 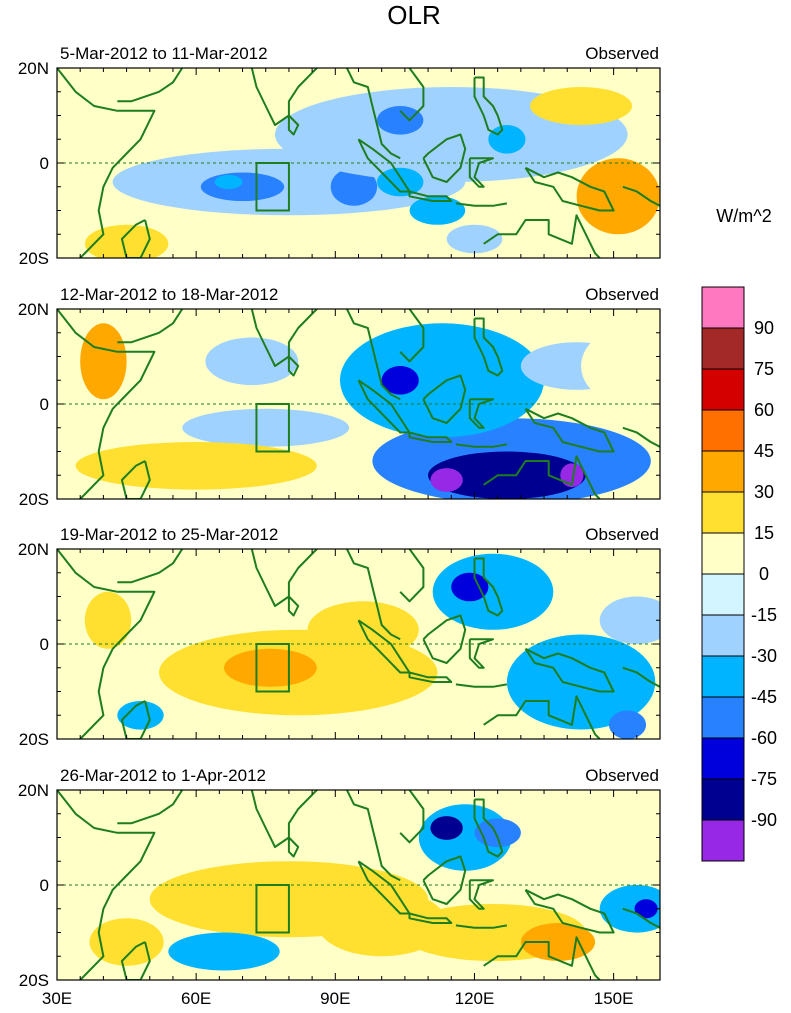 What do you see at coordinates (622, 294) in the screenshot?
I see `panel-observed-label: Observed` at bounding box center [622, 294].